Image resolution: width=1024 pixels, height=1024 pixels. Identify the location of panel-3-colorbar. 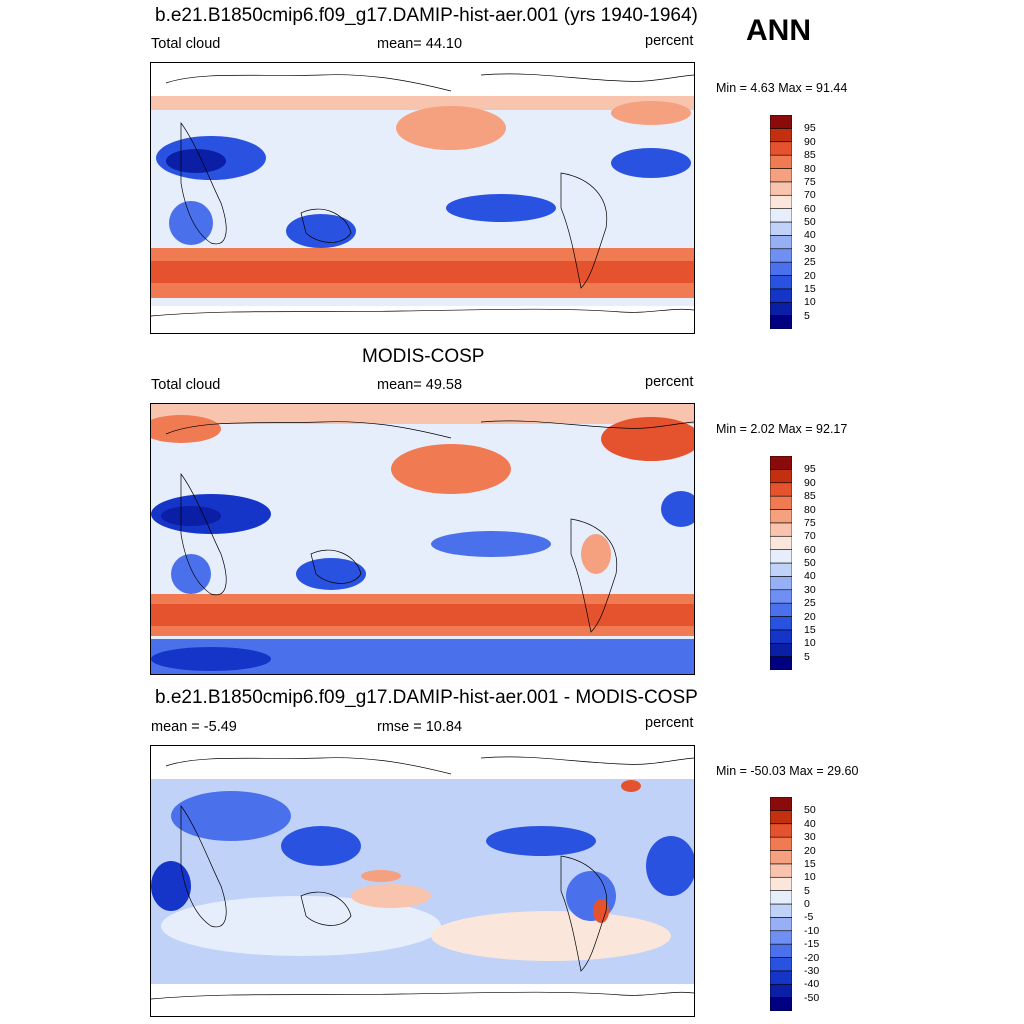
(781, 904).